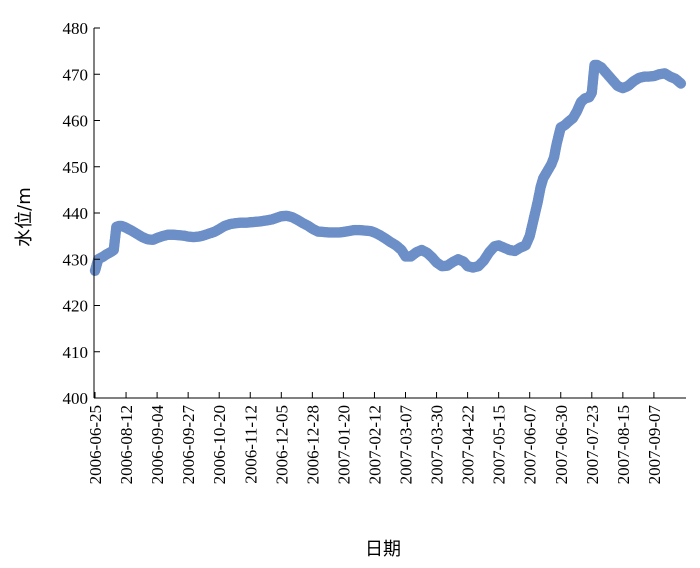  I want to click on y-tick-label: 480, so click(76, 28).